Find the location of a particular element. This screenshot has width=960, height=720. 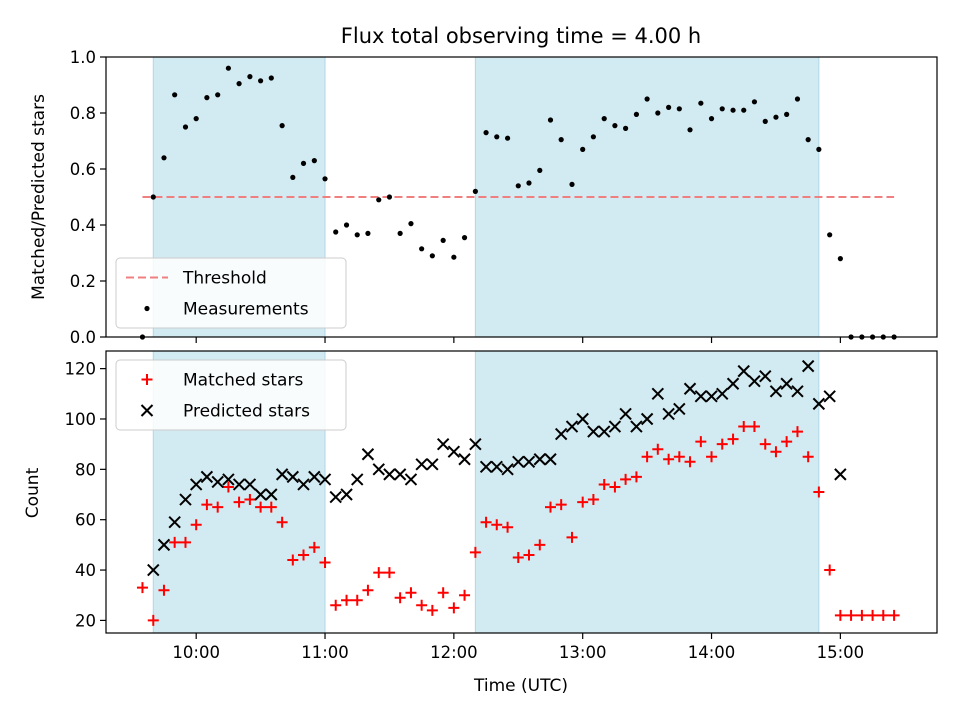

y-tick-label: 120 is located at coordinates (81, 369).